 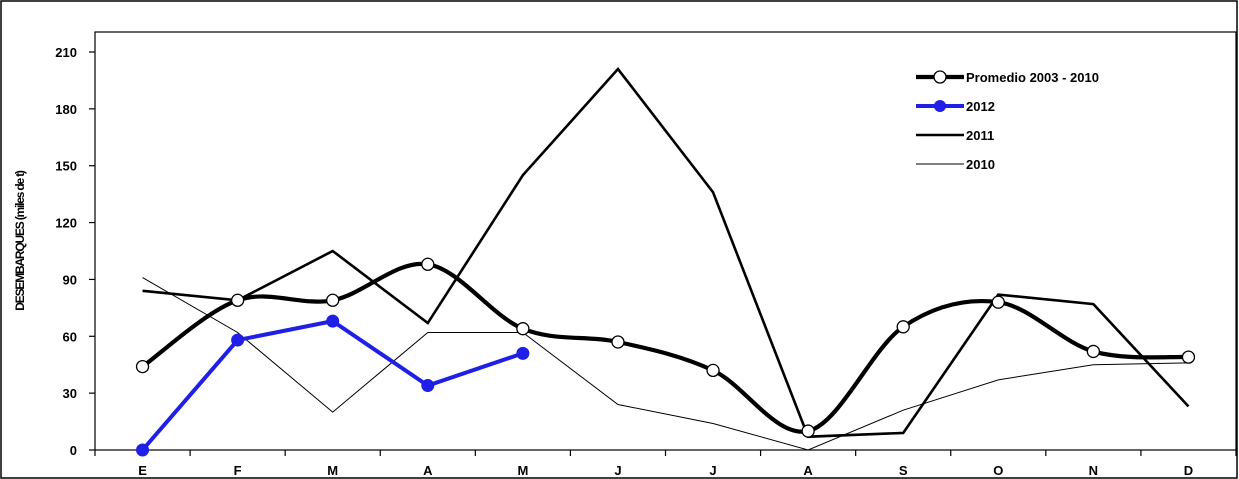 What do you see at coordinates (903, 470) in the screenshot?
I see `x-tick-label: S` at bounding box center [903, 470].